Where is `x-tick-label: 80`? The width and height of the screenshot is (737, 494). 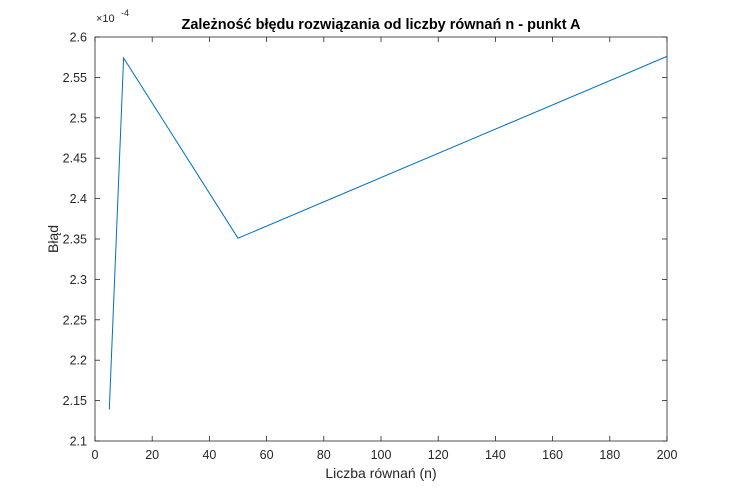
x-tick-label: 80 is located at coordinates (324, 455).